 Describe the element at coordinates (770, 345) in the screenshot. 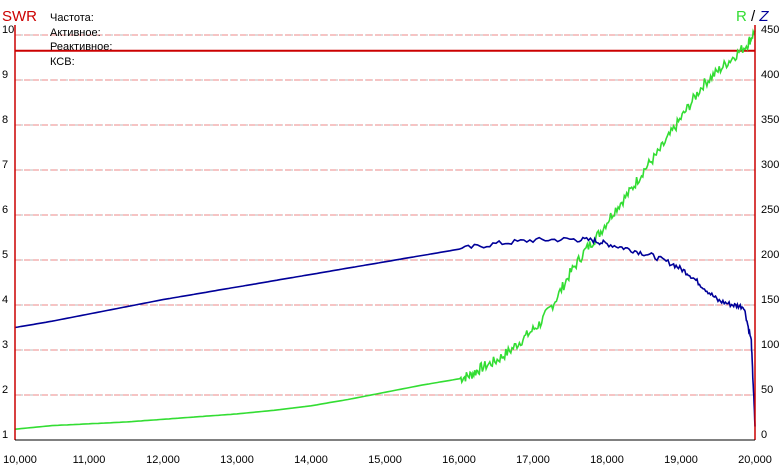

I see `y-right-tick-label: 100` at that location.